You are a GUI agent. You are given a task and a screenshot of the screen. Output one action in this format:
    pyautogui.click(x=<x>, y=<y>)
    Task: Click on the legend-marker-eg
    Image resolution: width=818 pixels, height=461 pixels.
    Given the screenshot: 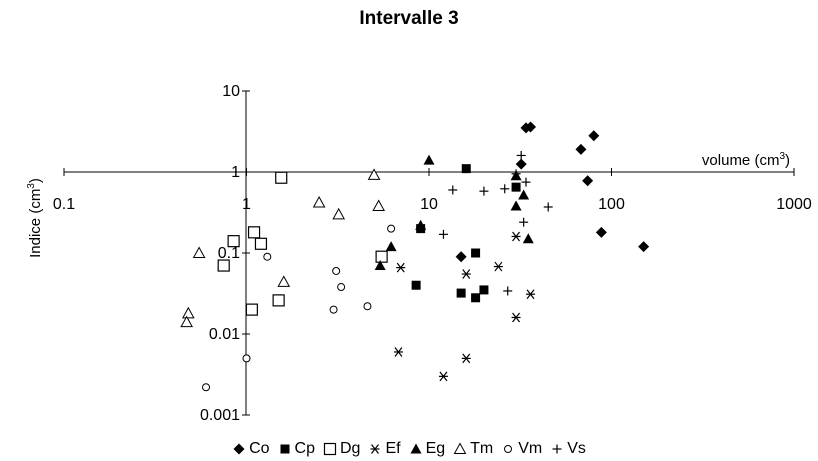 What is the action you would take?
    pyautogui.click(x=416, y=448)
    